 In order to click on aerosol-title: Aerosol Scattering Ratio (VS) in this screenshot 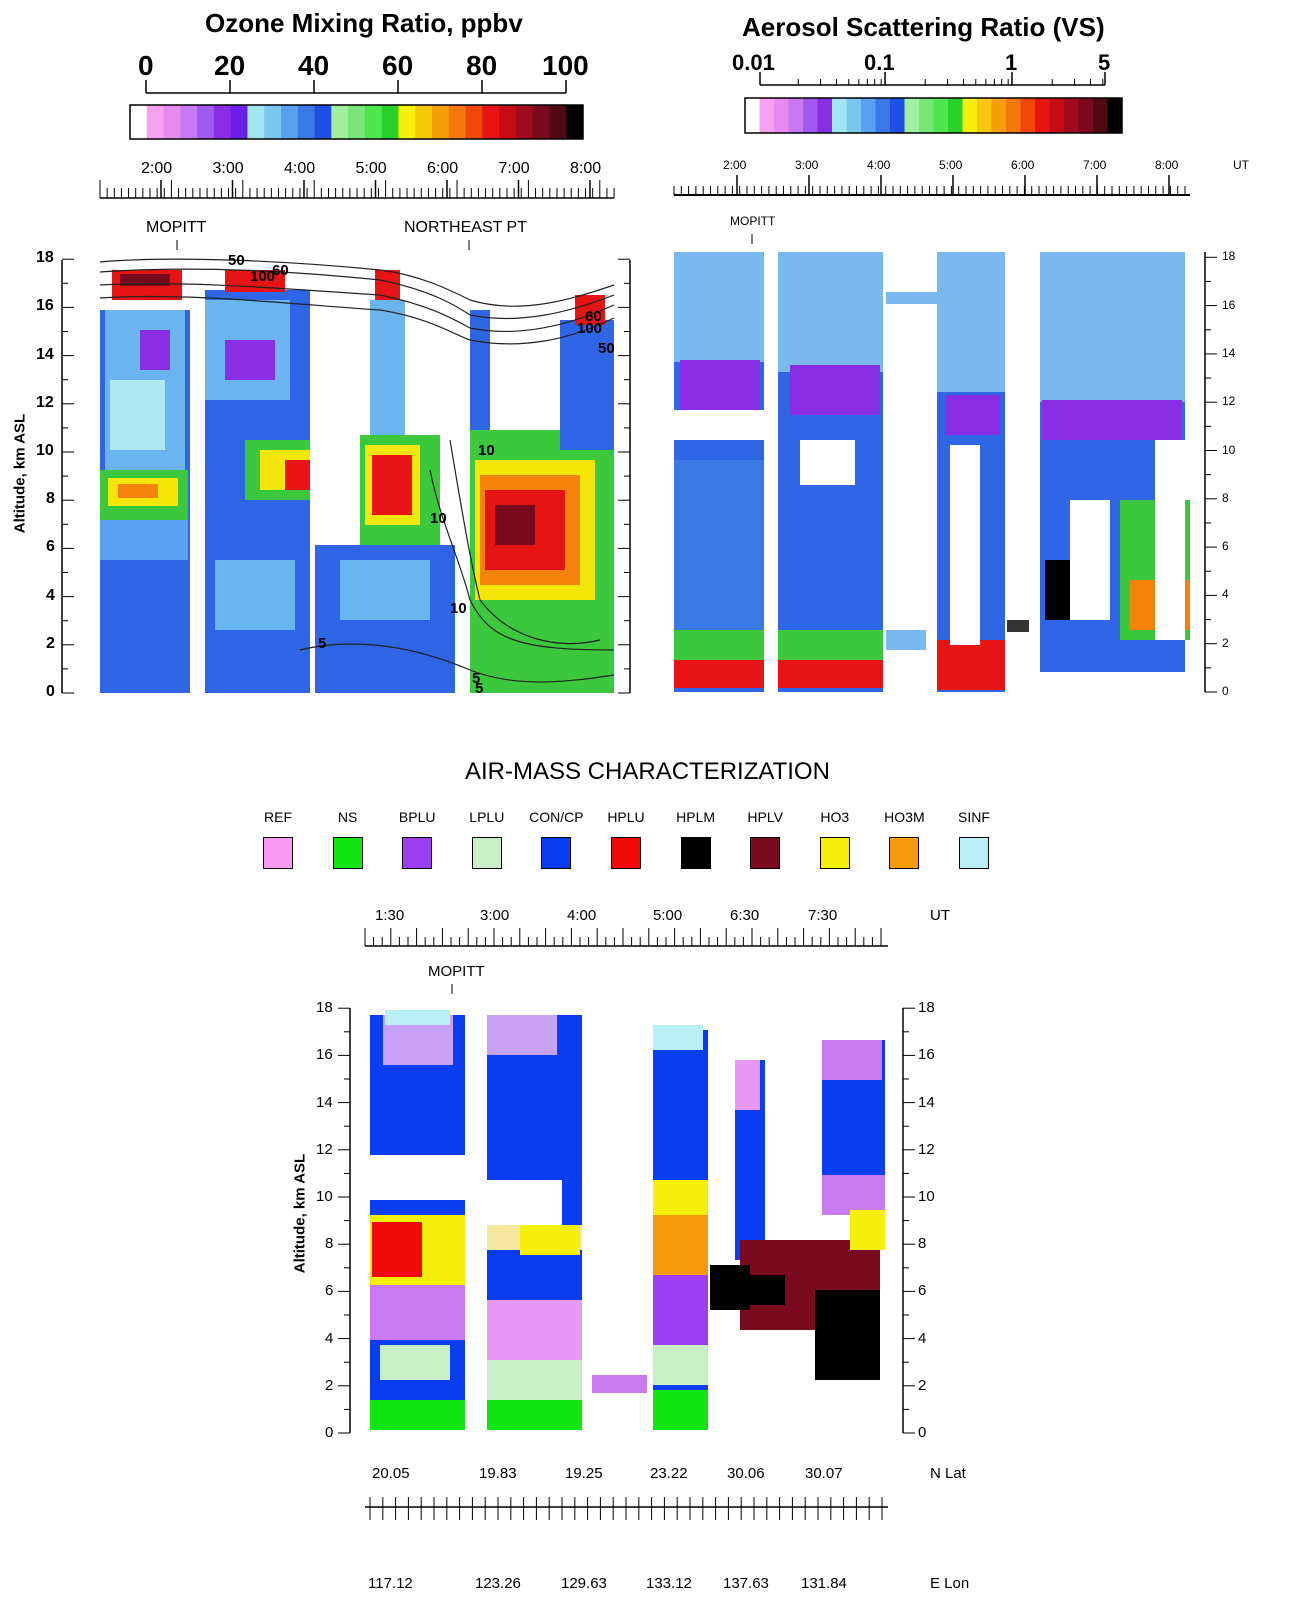, I will do `click(923, 27)`.